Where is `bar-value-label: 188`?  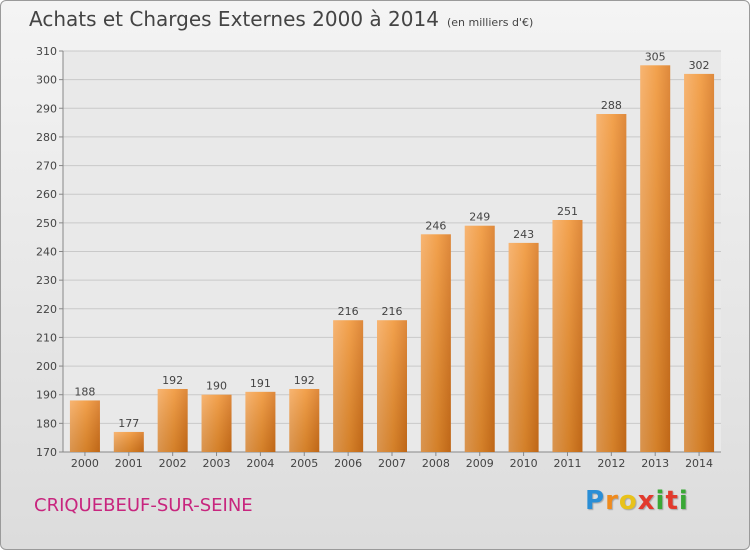 bar-value-label: 188 is located at coordinates (84, 391).